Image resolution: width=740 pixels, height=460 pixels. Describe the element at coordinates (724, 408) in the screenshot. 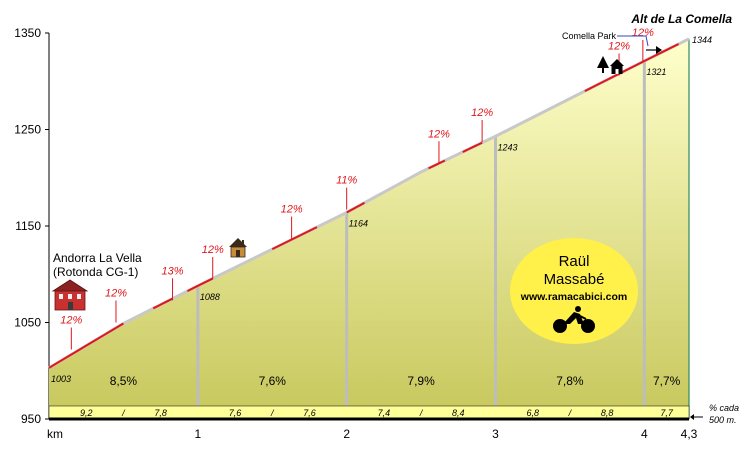

I see `strip-unit-line-1: % cada` at that location.